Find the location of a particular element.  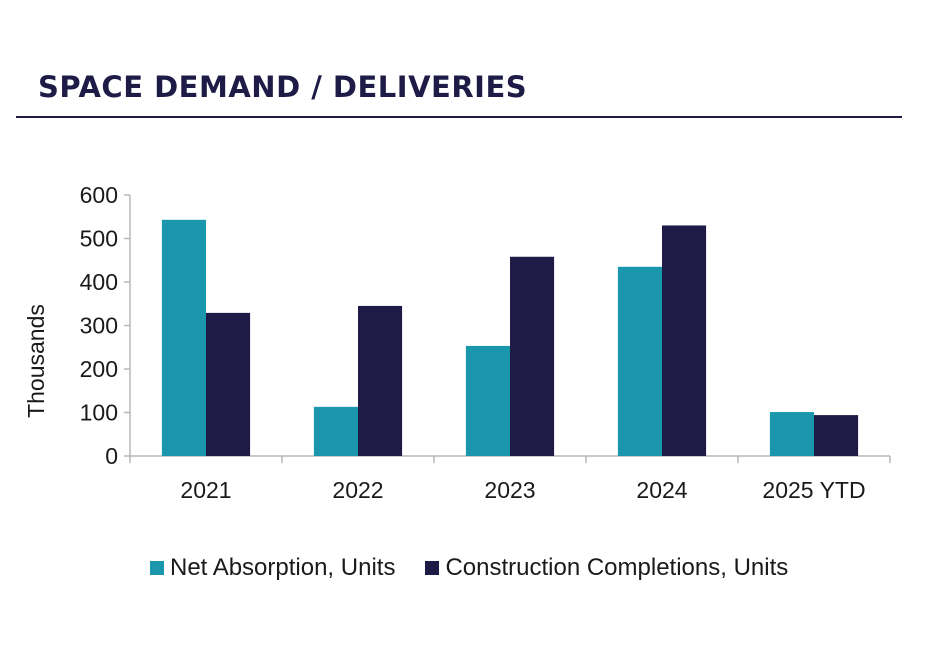

bar-construction-completions-2024 is located at coordinates (684, 340).